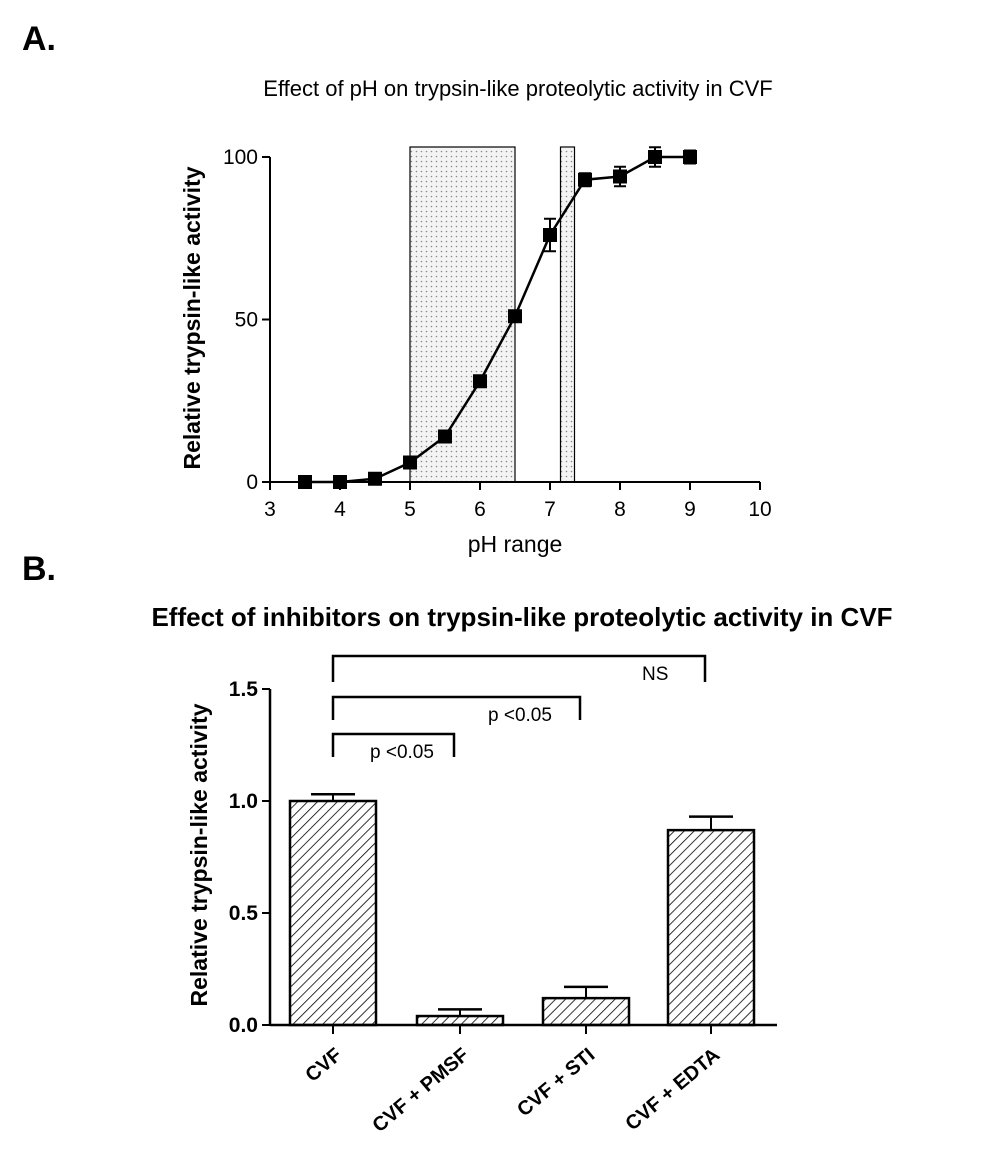 The width and height of the screenshot is (1000, 1172). What do you see at coordinates (620, 509) in the screenshot?
I see `x-tick-label: 8` at bounding box center [620, 509].